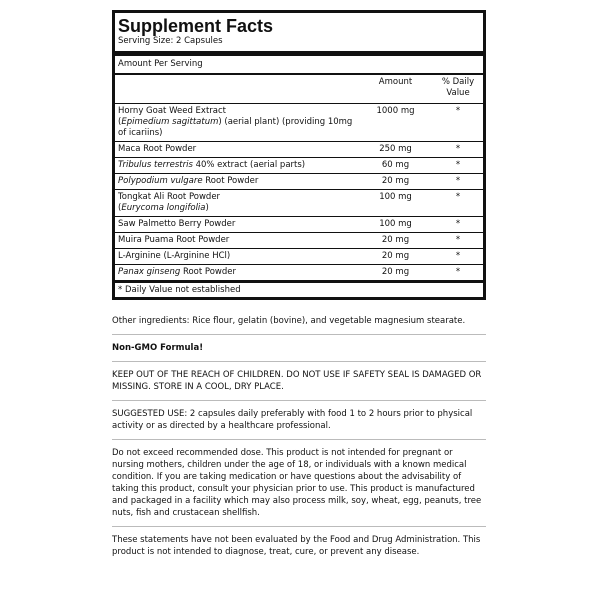 The width and height of the screenshot is (600, 600). I want to click on amount-per-serving: Amount Per Serving, so click(299, 65).